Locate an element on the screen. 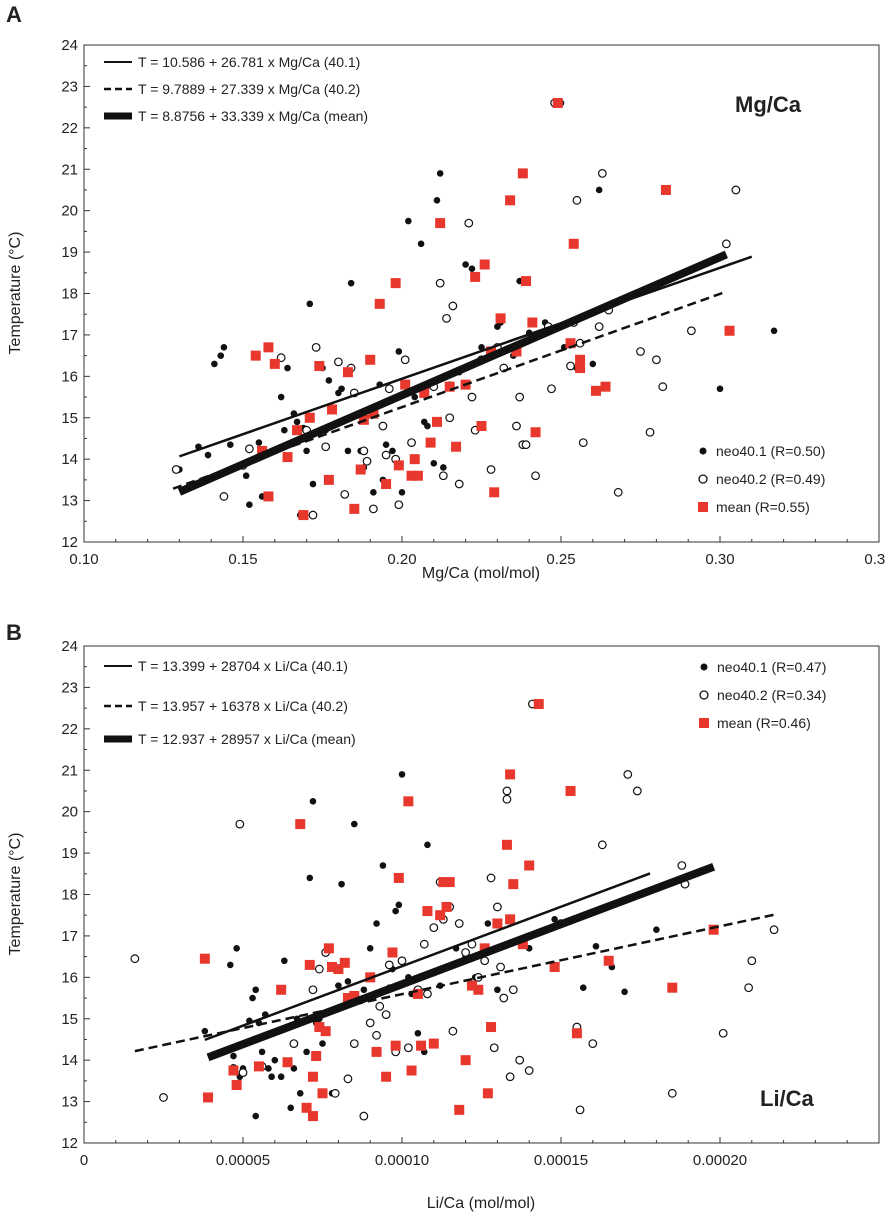  y-tick-label: 23 is located at coordinates (69, 687).